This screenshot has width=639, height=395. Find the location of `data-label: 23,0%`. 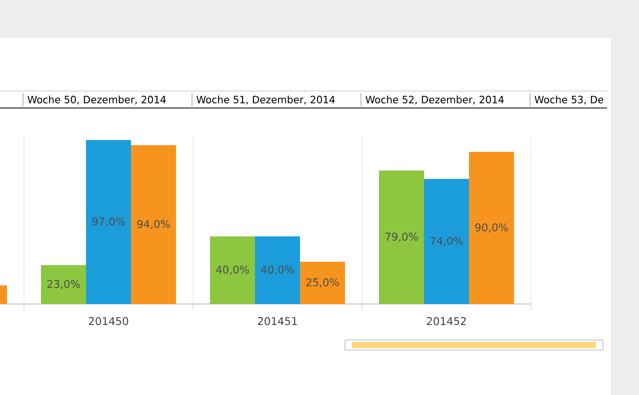

data-label: 23,0% is located at coordinates (63, 285).